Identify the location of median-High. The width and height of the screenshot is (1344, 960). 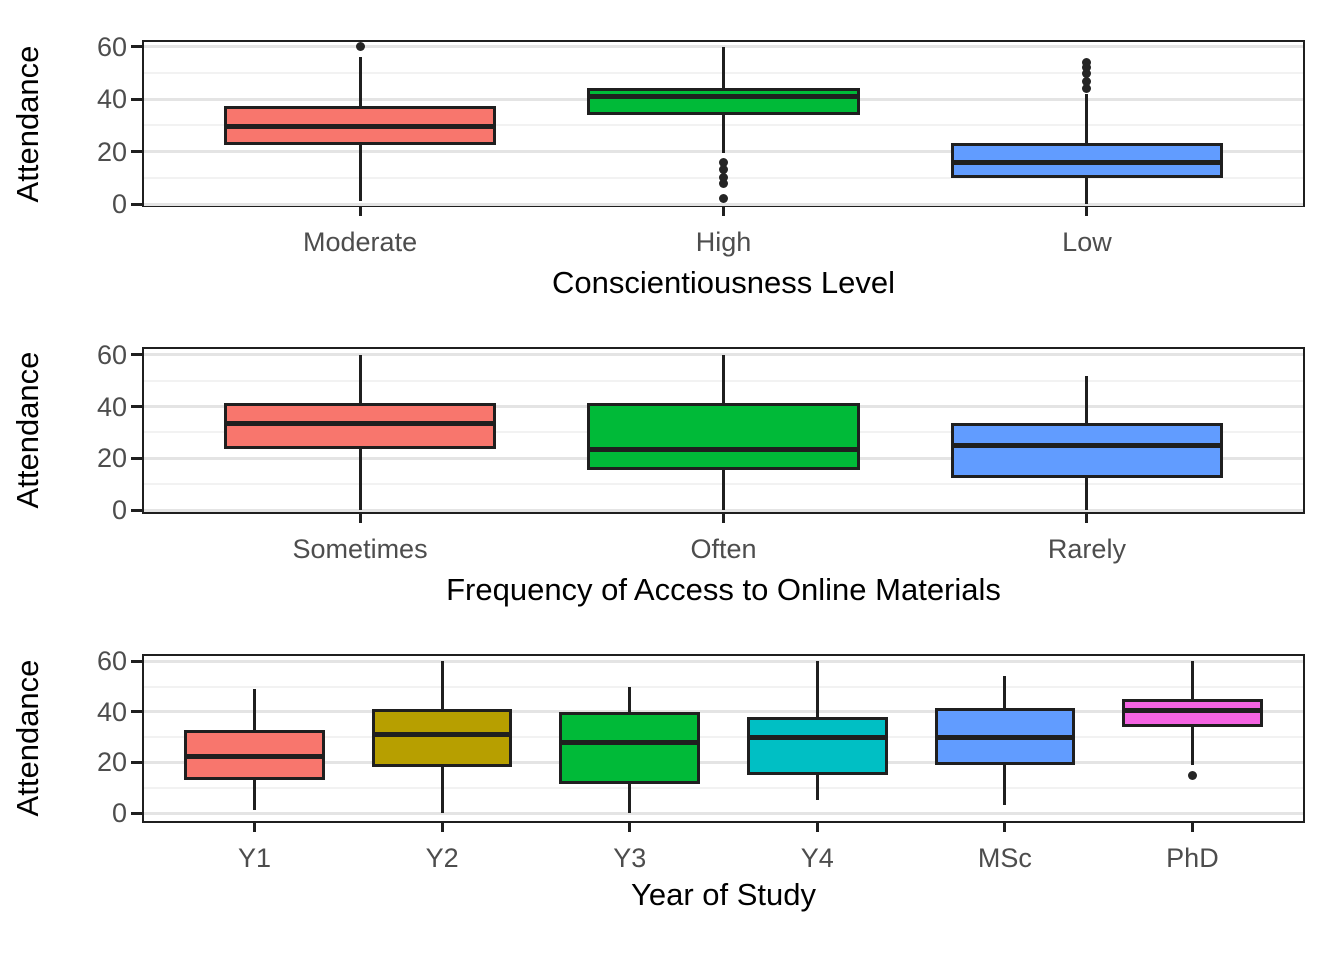
(723, 97).